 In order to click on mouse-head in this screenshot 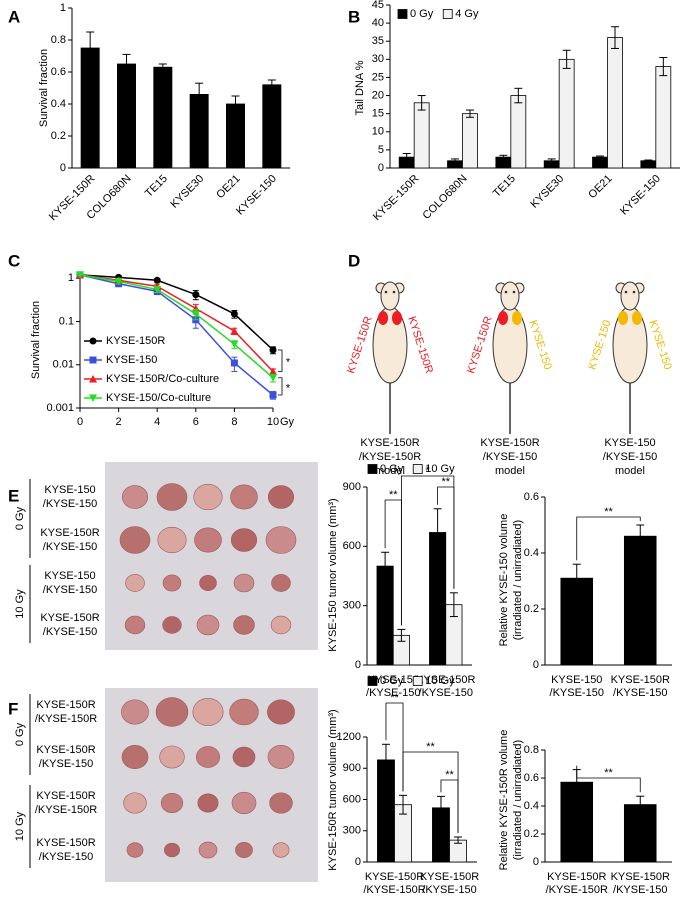, I will do `click(630, 296)`.